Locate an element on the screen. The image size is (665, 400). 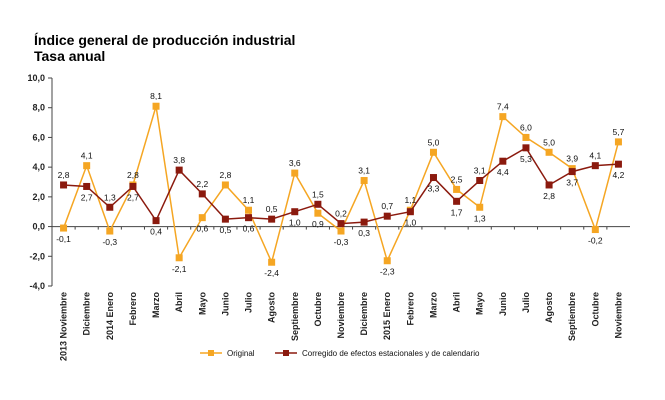
data-label-corregido: 4,2 is located at coordinates (619, 175).